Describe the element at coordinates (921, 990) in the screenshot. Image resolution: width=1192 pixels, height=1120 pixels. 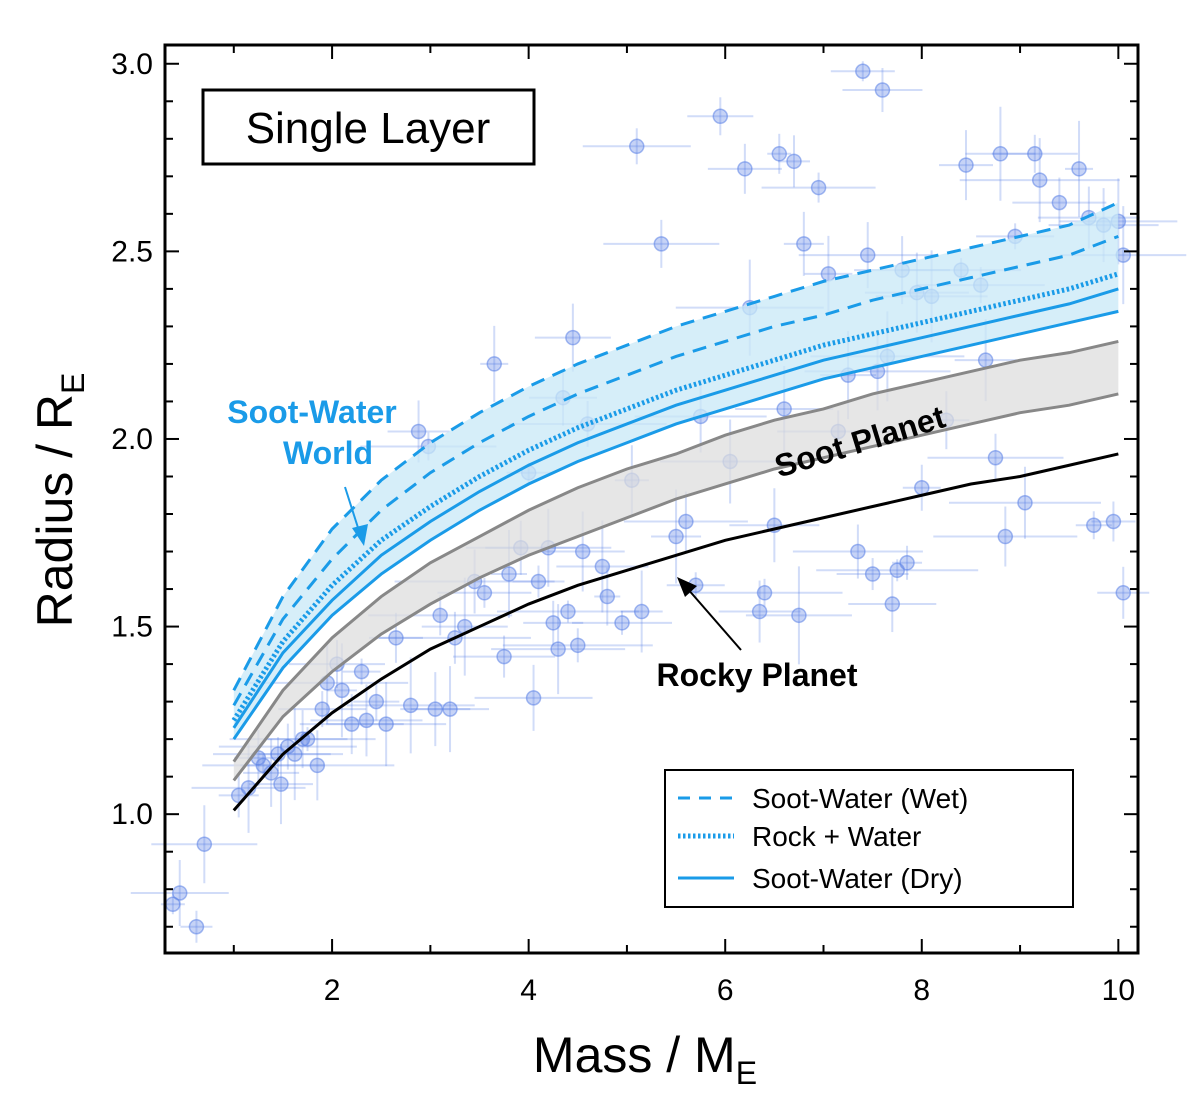
I see `x-tick-label: 8` at that location.